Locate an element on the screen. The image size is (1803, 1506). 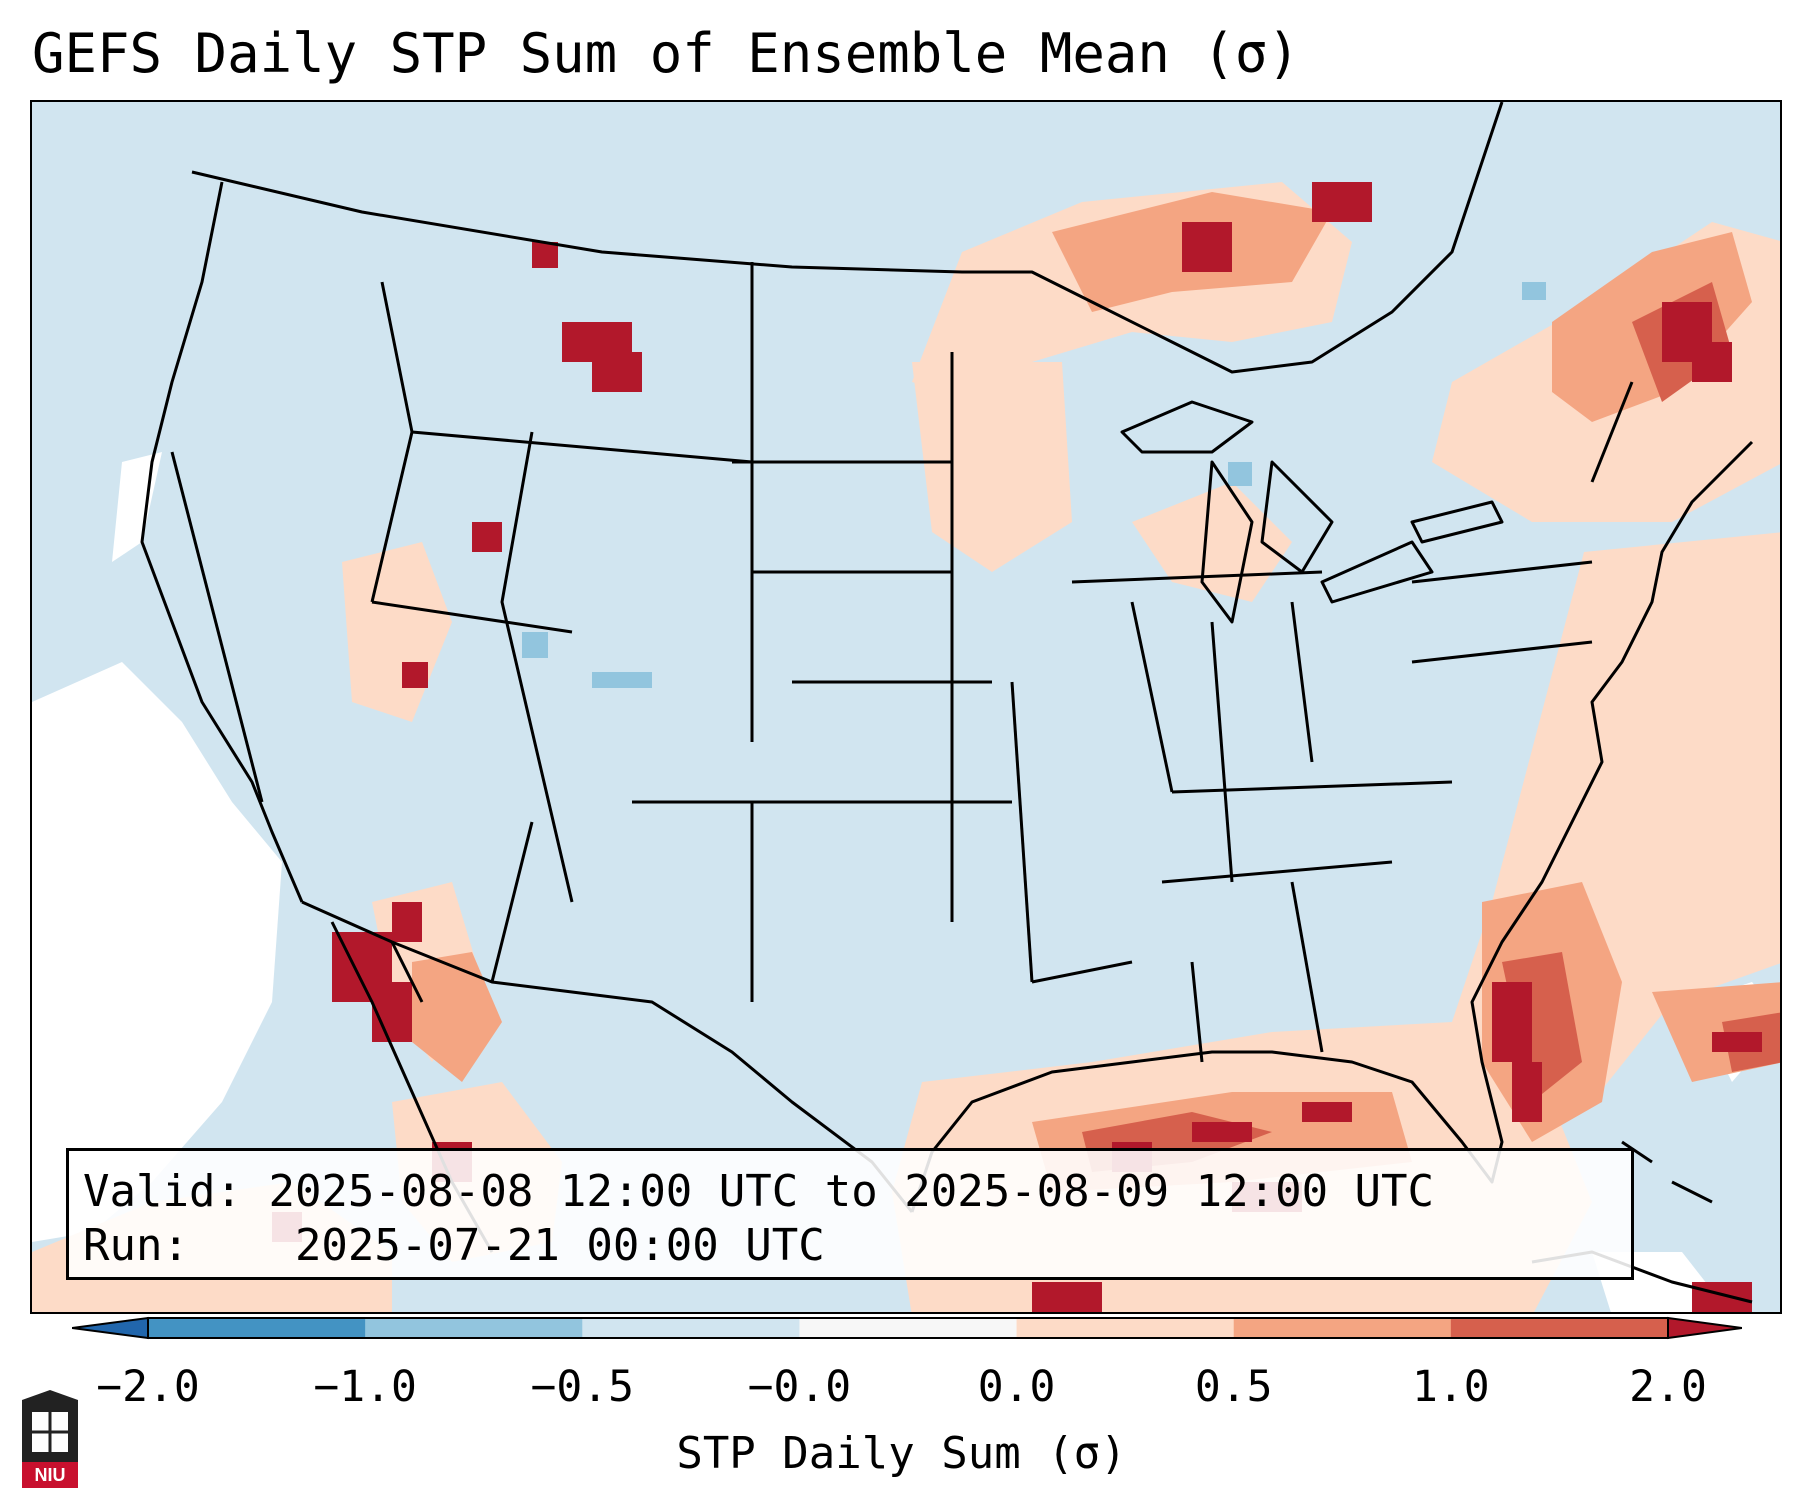
run-label: Run: is located at coordinates (136, 1245).